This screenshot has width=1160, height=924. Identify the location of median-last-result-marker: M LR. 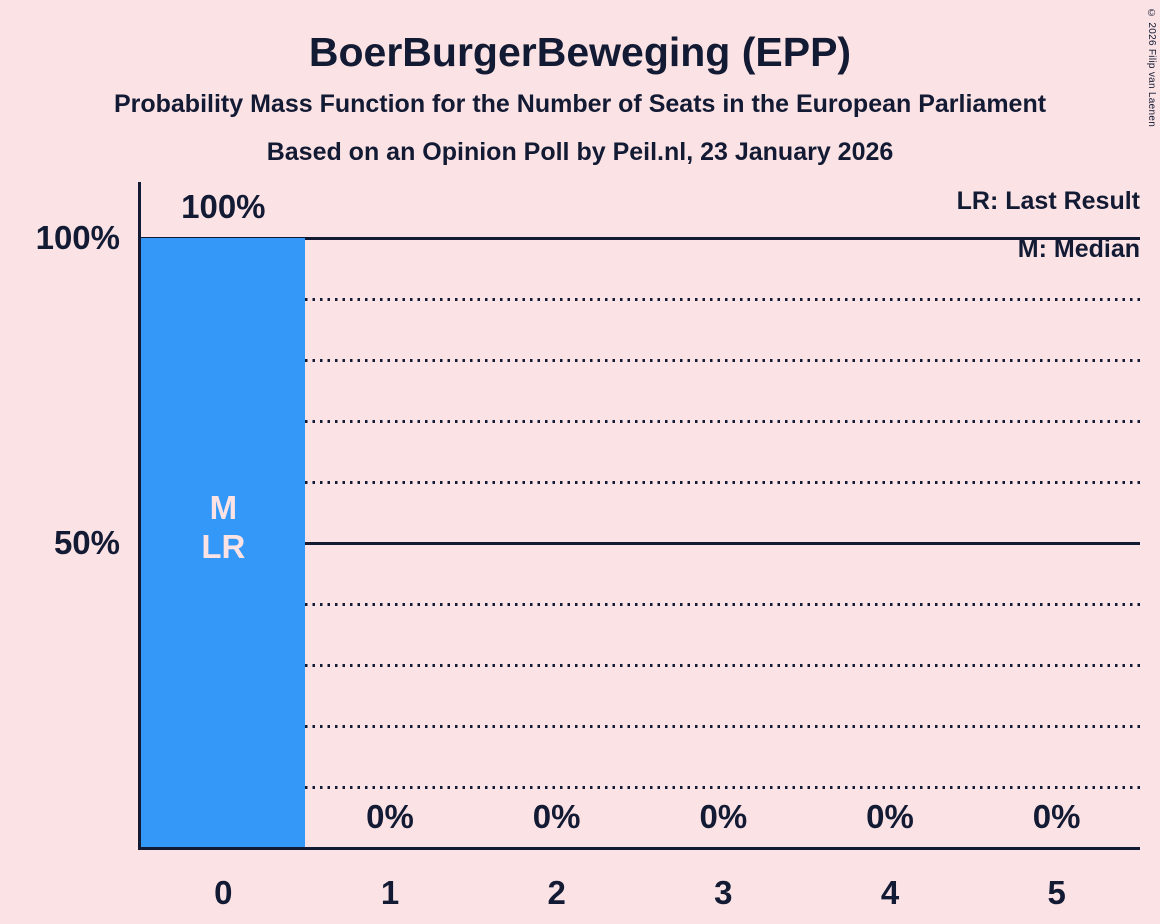
(223, 527).